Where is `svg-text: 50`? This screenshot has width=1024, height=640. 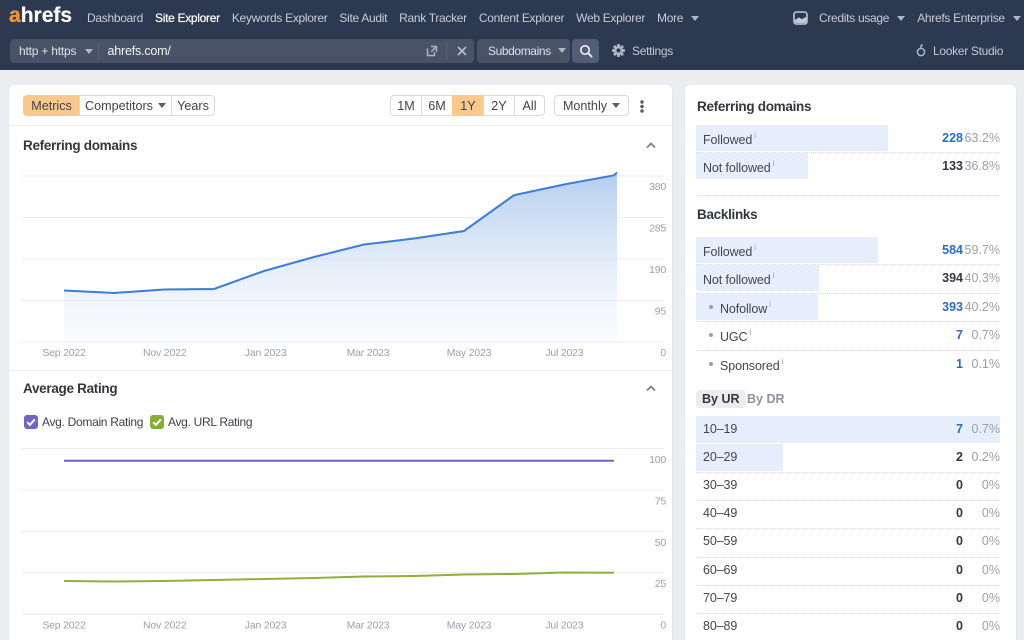
svg-text: 50 is located at coordinates (661, 543).